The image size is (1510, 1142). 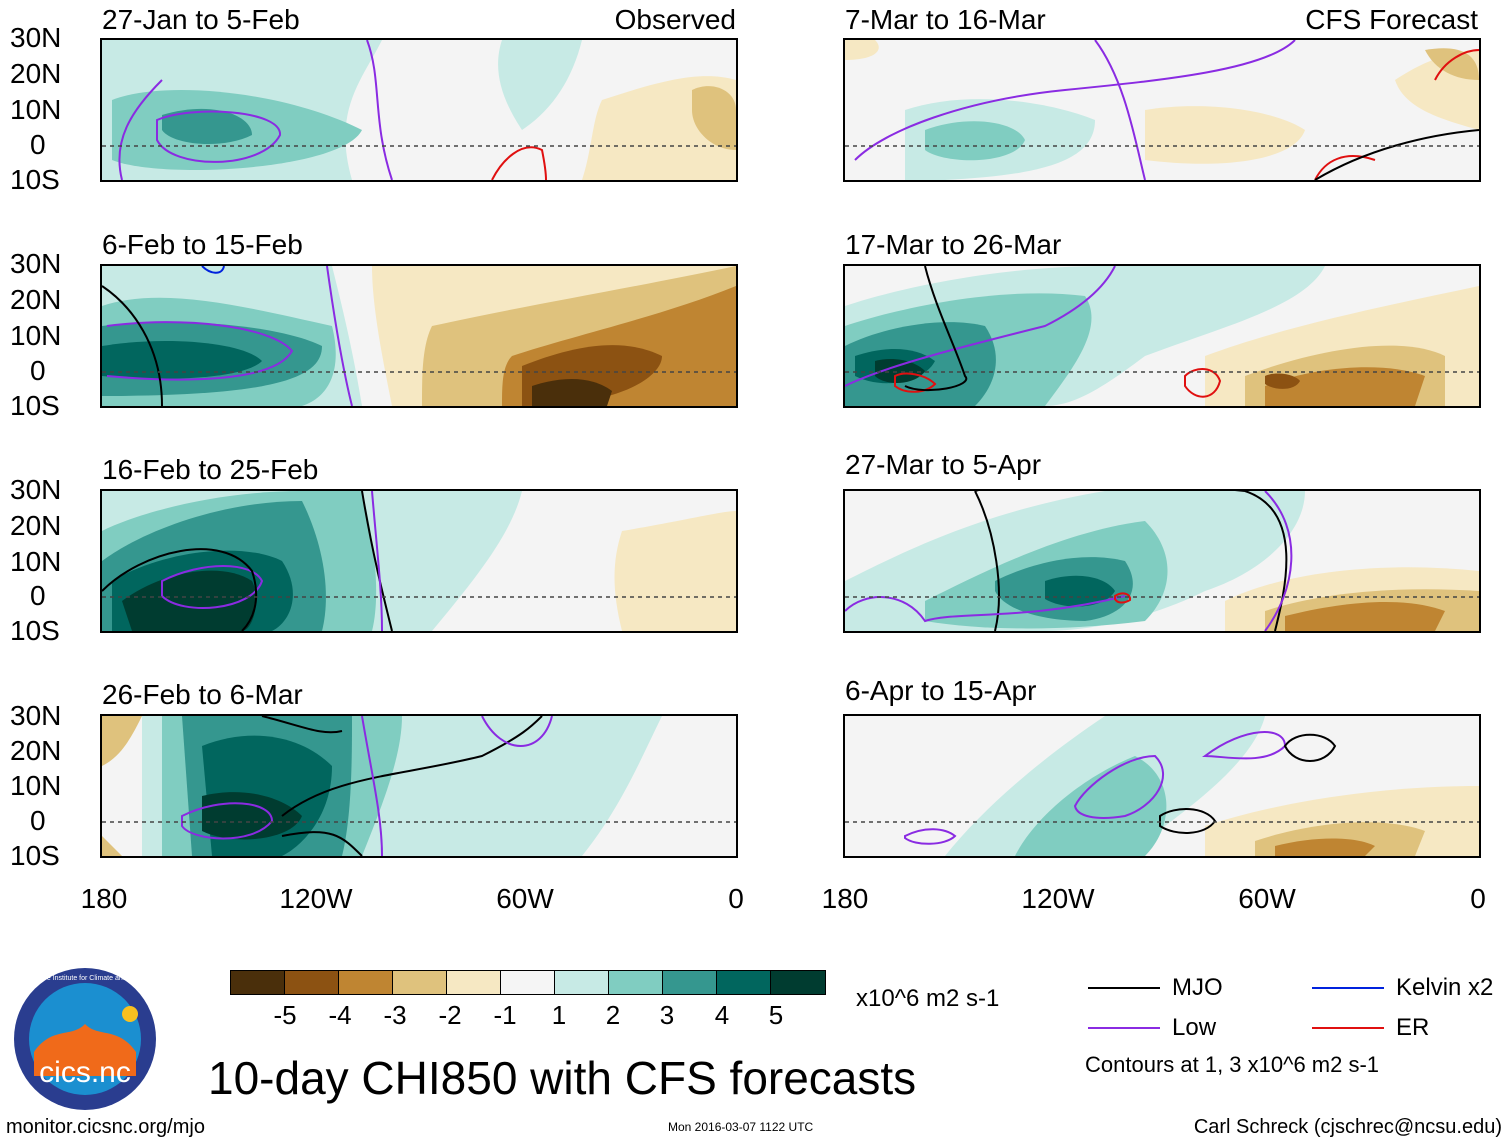 What do you see at coordinates (105, 1127) in the screenshot?
I see `source-url: monitor.cicsnc.org/mjo` at bounding box center [105, 1127].